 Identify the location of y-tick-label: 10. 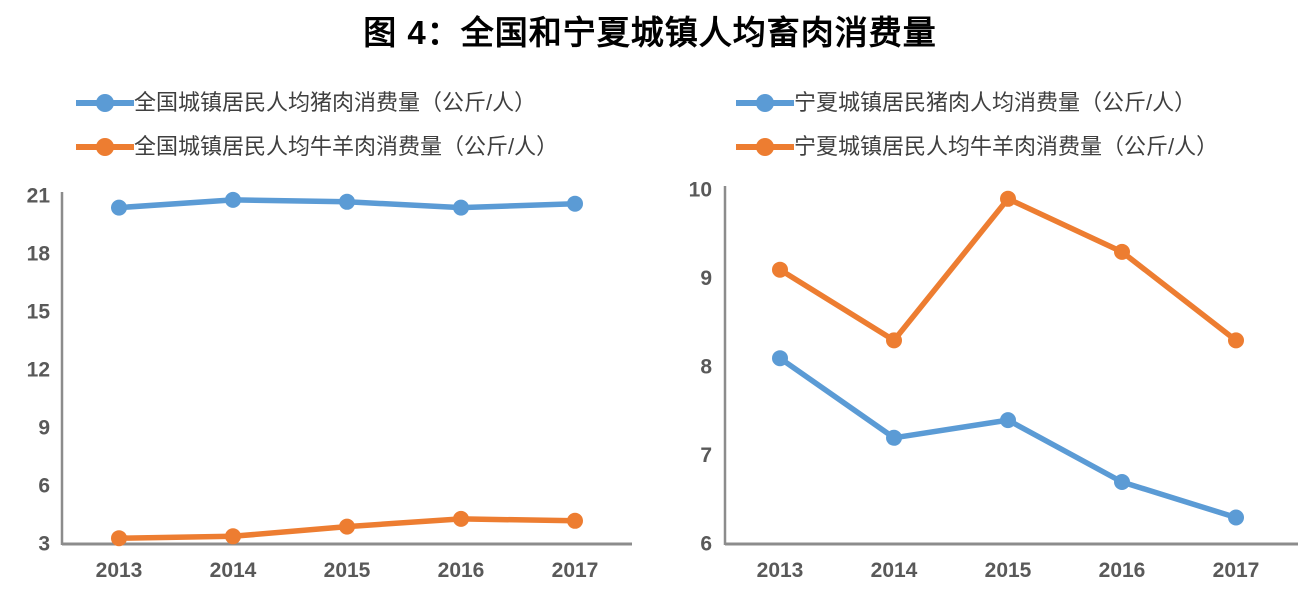
(700, 190).